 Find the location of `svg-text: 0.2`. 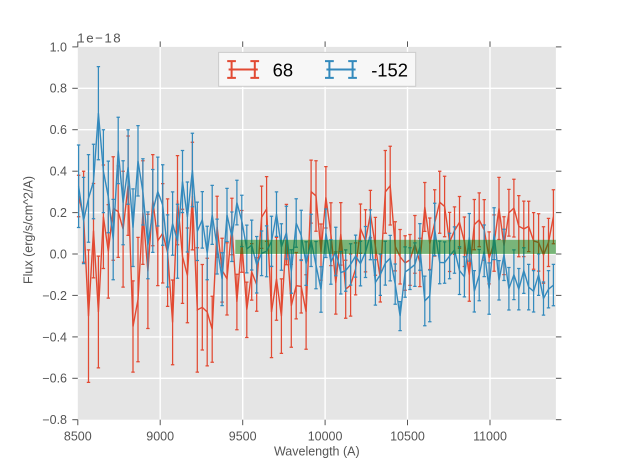

svg-text: 0.2 is located at coordinates (58, 213).